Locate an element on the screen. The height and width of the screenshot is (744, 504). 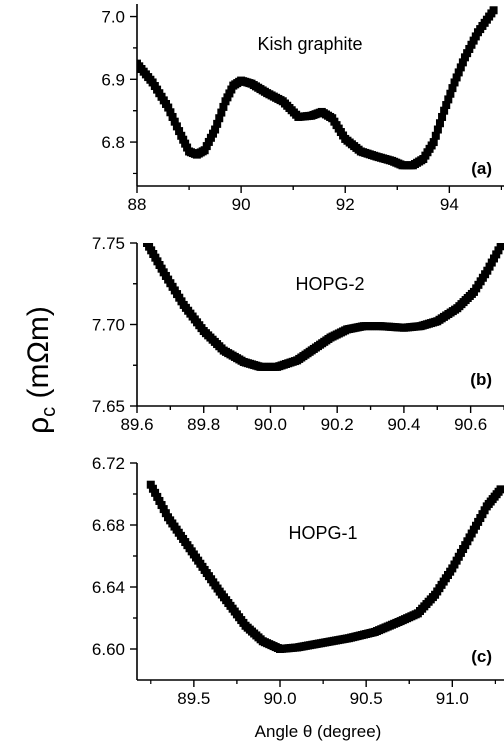
x-tick-label: 89.5 is located at coordinates (193, 698).